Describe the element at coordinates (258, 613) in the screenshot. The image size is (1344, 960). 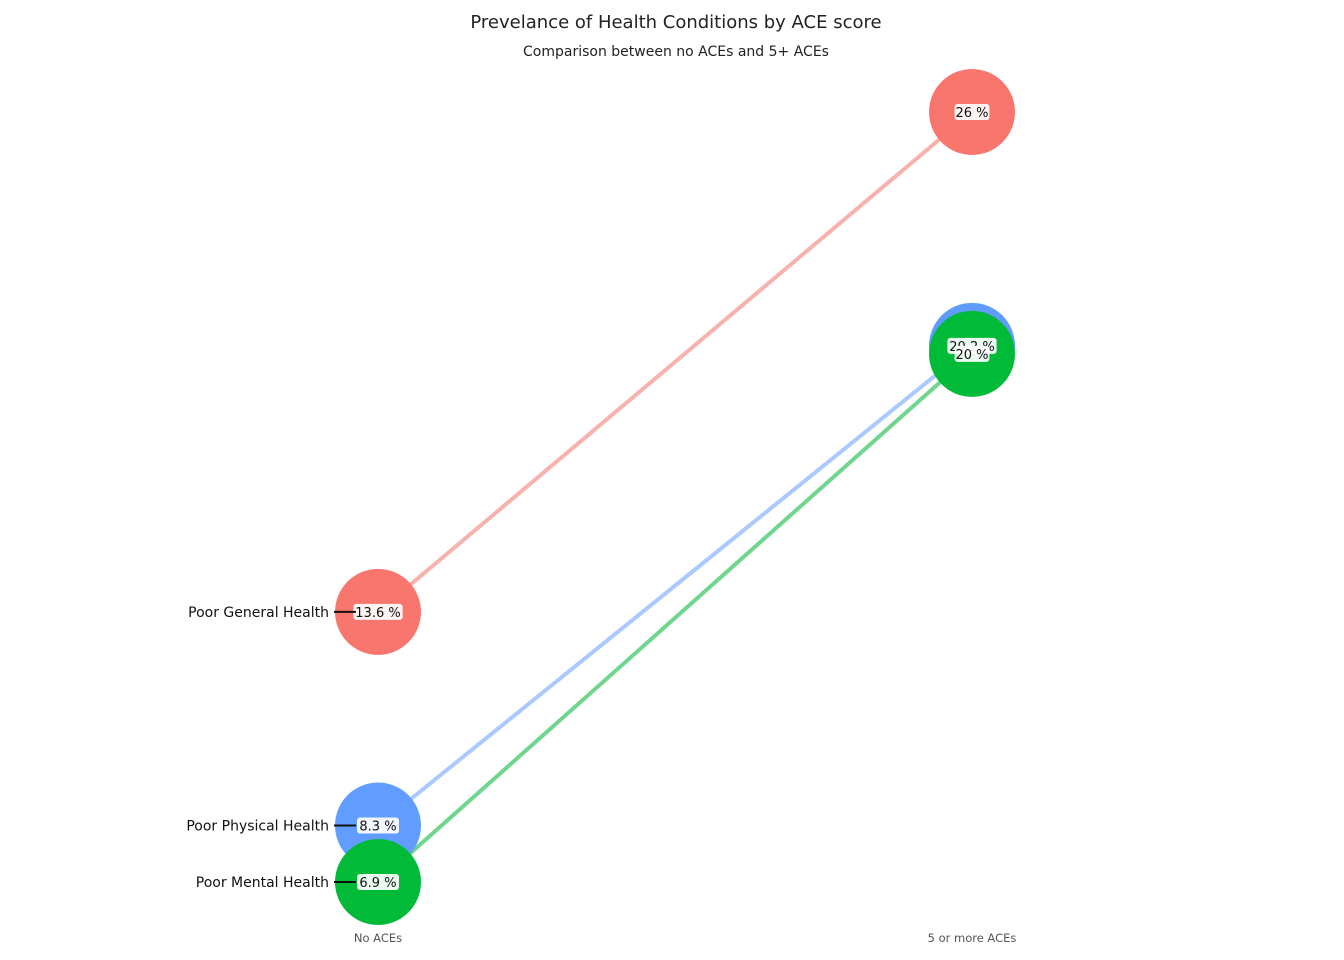
I see `series-label: Poor General Health` at that location.